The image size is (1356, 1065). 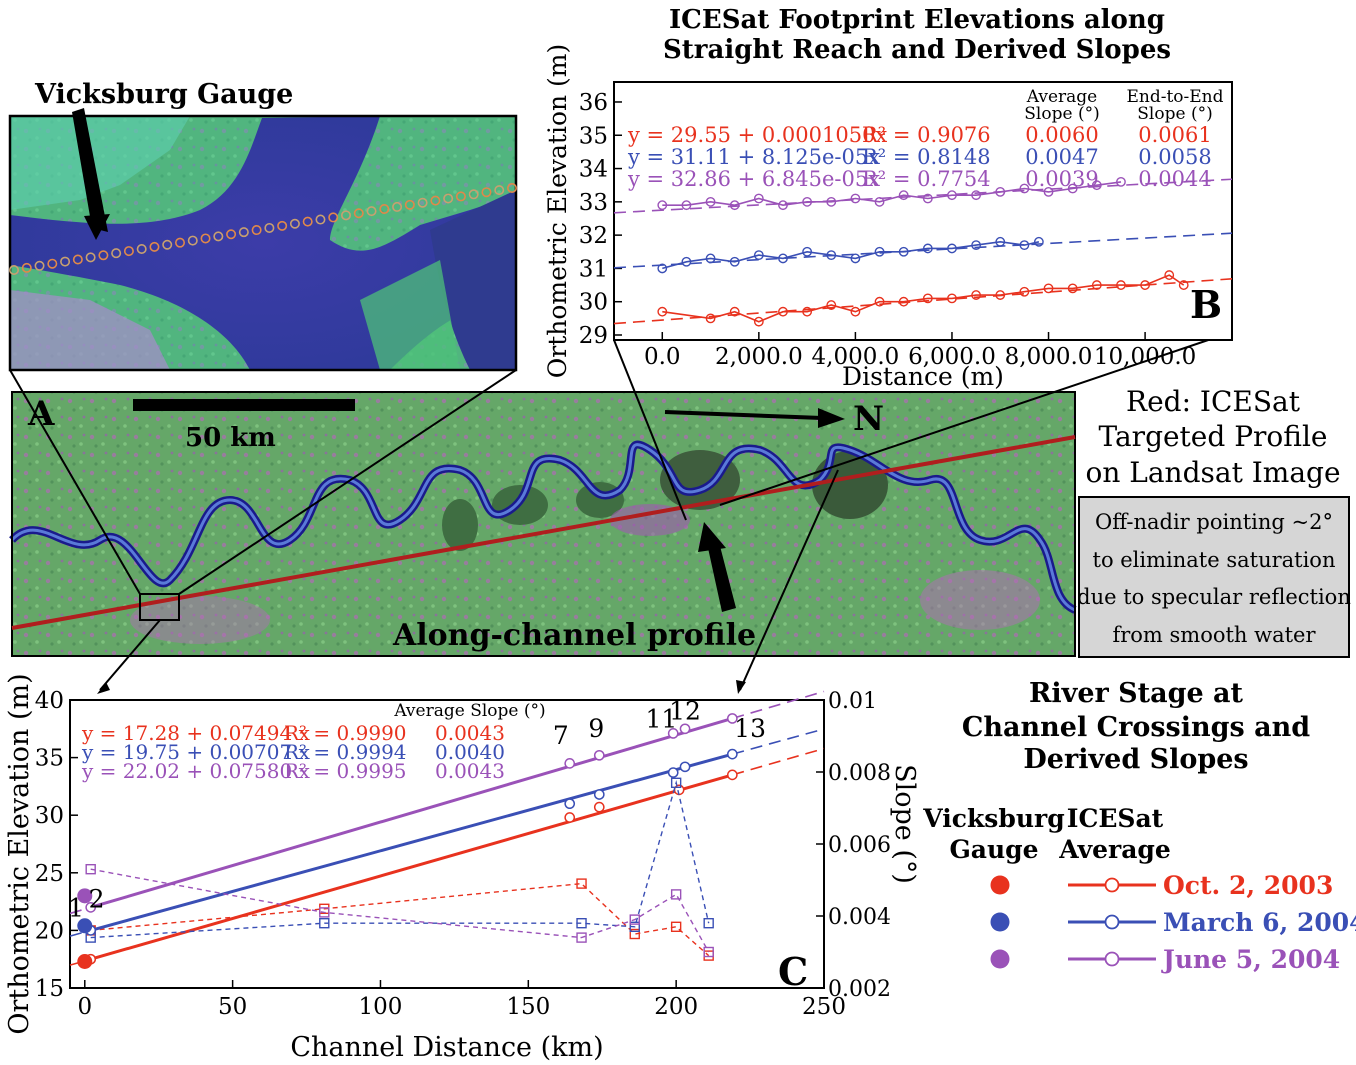 What do you see at coordinates (993, 849) in the screenshot?
I see `legend-head-gauge-2: Gauge` at bounding box center [993, 849].